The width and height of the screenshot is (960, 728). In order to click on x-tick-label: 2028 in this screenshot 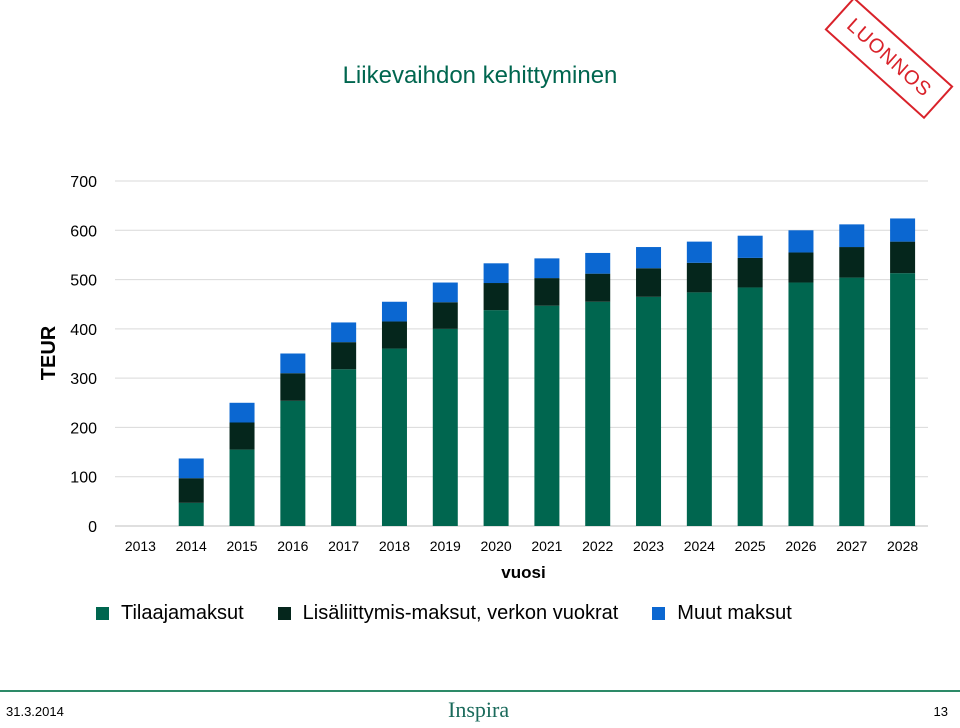, I will do `click(902, 546)`.